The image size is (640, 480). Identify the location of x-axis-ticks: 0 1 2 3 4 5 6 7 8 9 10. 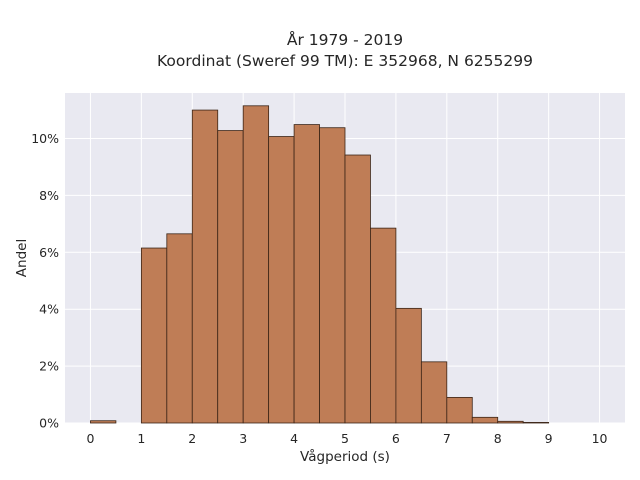
(346, 438).